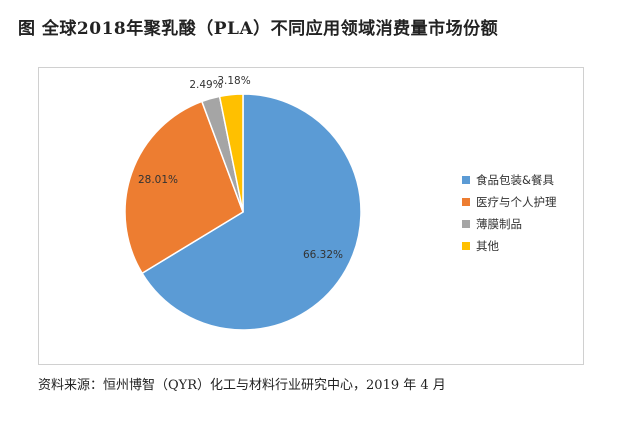 Image resolution: width=640 pixels, height=427 pixels. I want to click on data-label-1: 66.32%, so click(323, 255).